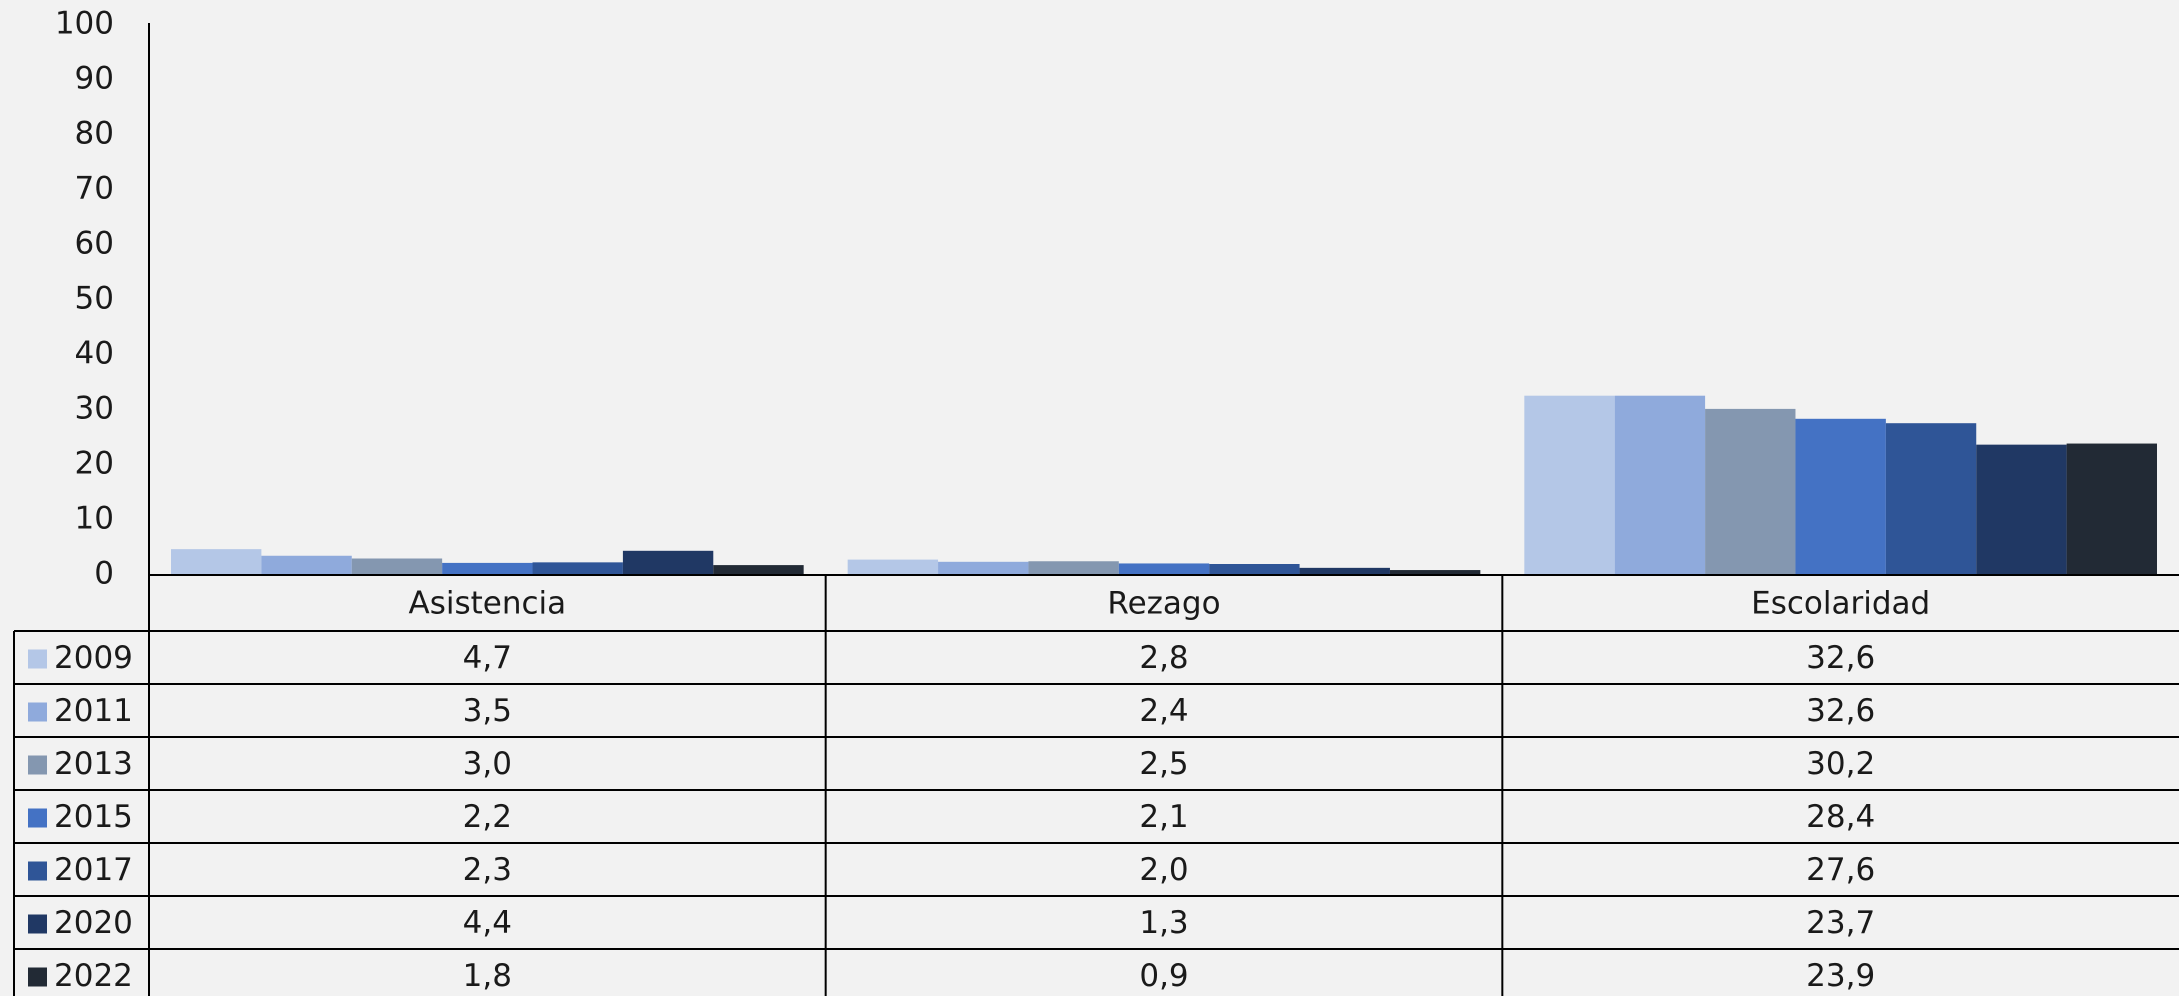 This screenshot has height=996, width=2179. I want to click on legend-label: 2011, so click(93, 711).